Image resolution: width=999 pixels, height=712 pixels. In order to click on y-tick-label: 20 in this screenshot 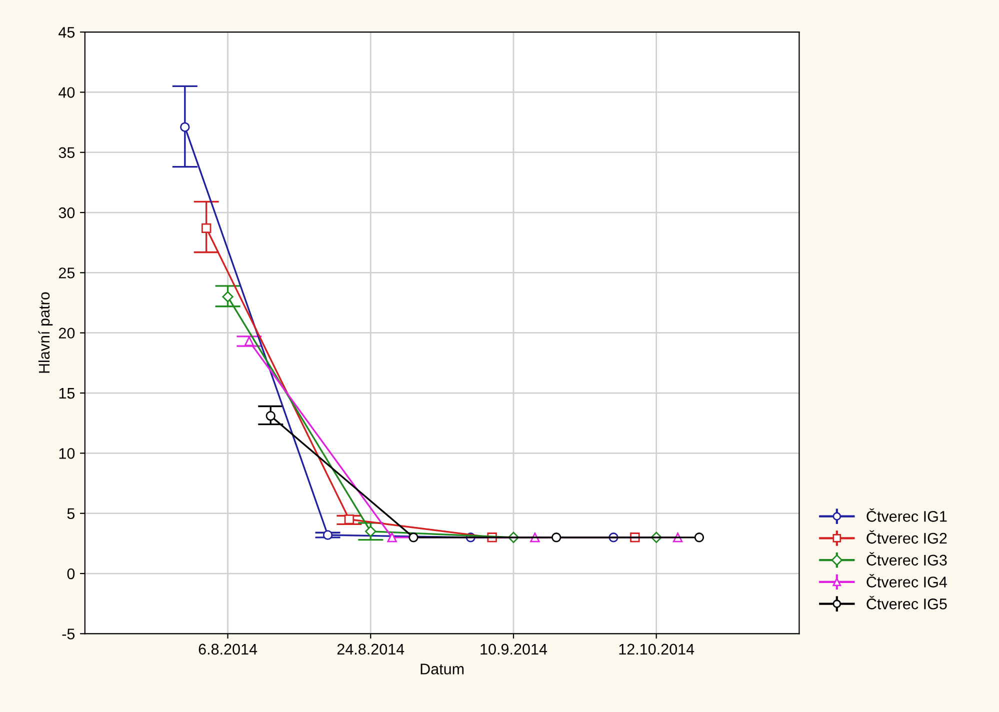, I will do `click(66, 333)`.